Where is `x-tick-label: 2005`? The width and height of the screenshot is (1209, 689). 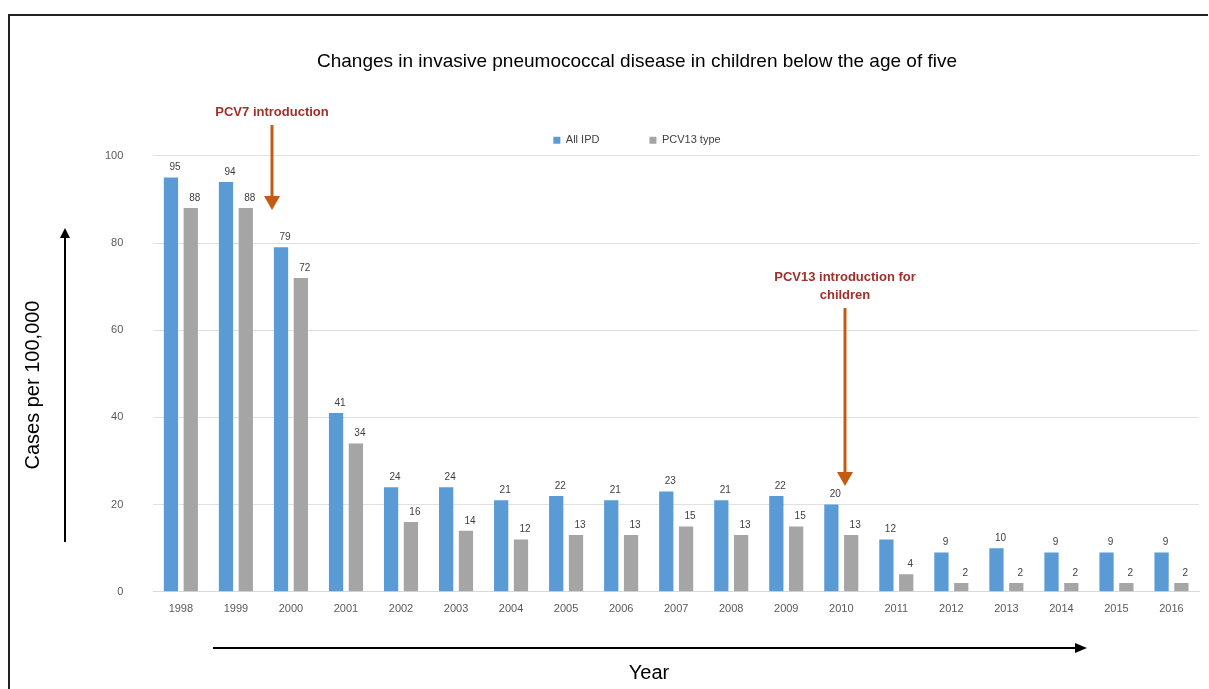
x-tick-label: 2005 is located at coordinates (566, 608).